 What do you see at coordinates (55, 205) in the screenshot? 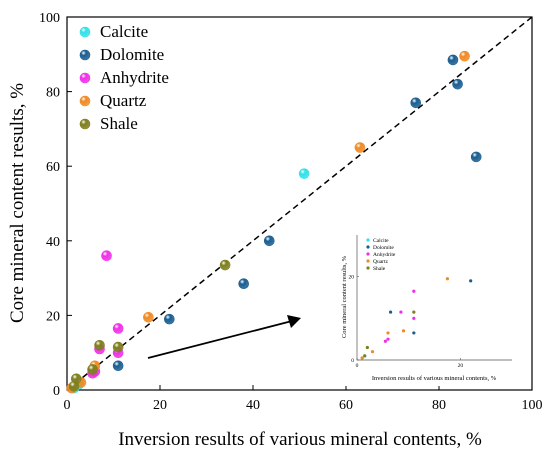
I see `y-axis-ticks: 0 20 40 60 80 100` at bounding box center [55, 205].